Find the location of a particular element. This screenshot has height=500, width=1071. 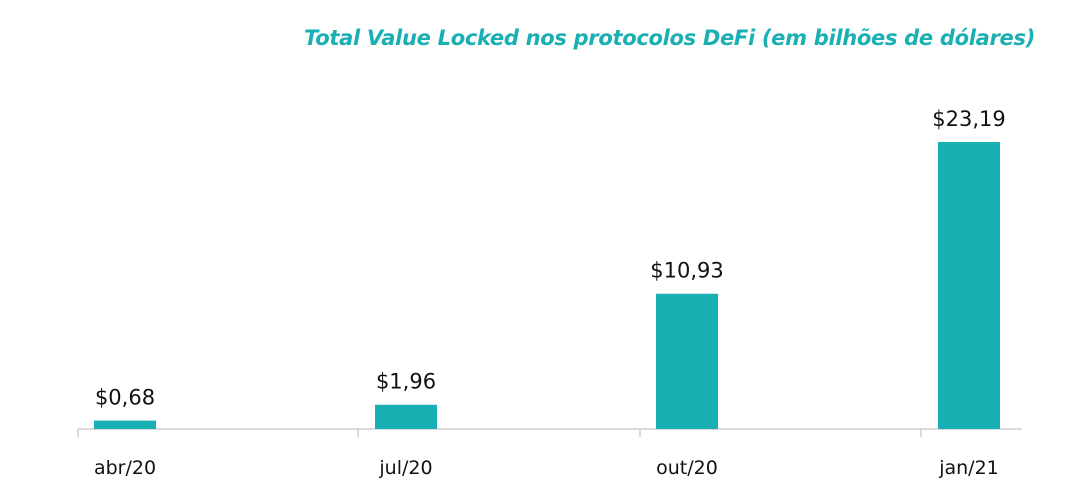

data-label: $23,19 is located at coordinates (968, 119).